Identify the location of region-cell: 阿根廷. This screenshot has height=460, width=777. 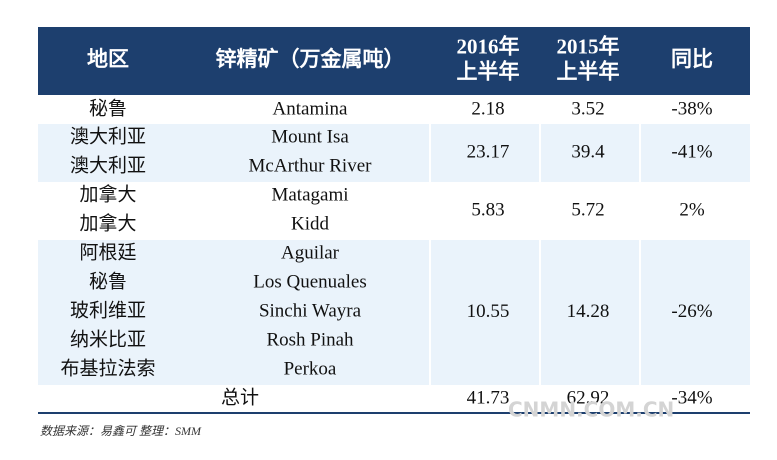
(107, 252).